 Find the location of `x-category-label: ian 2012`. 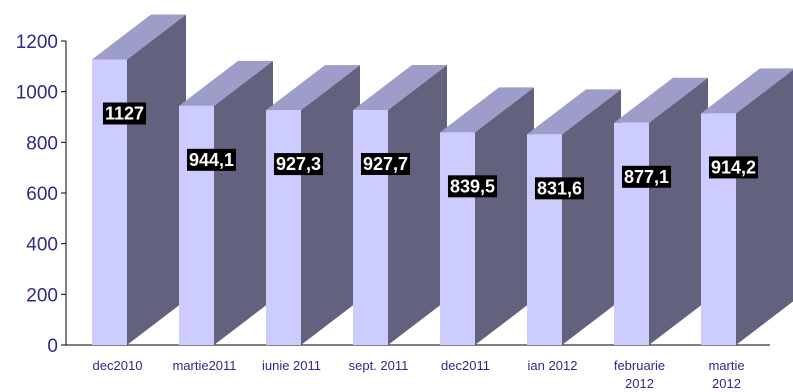

x-category-label: ian 2012 is located at coordinates (553, 365).